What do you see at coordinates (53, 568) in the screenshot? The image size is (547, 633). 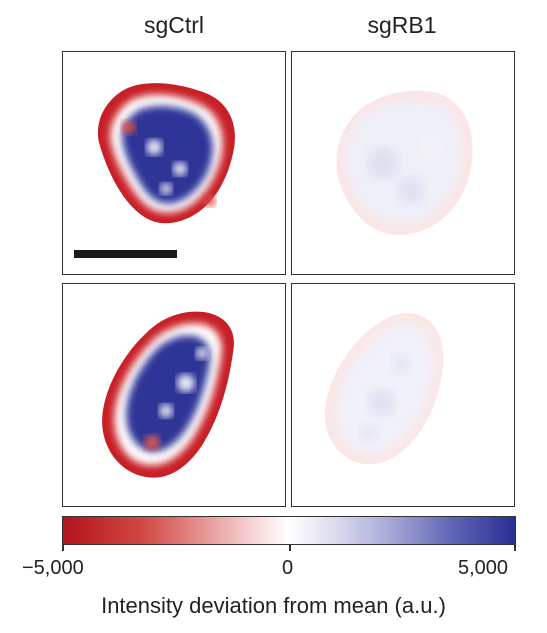 I see `colorbar-label-min: −5,000` at bounding box center [53, 568].